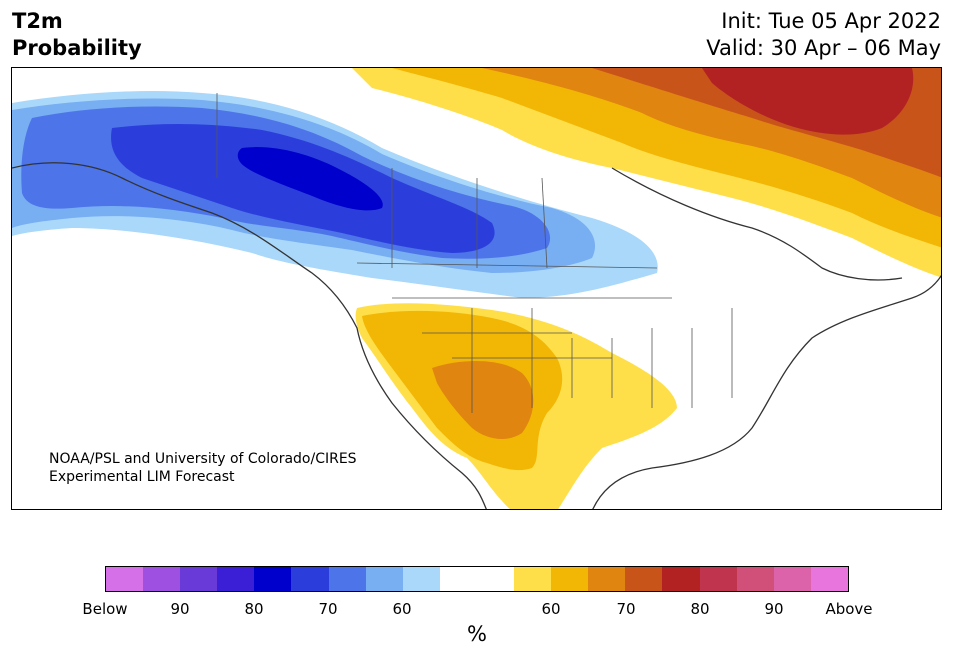 This screenshot has width=953, height=659. Describe the element at coordinates (831, 21) in the screenshot. I see `init-date: Init: Tue 05 Apr 2022` at that location.